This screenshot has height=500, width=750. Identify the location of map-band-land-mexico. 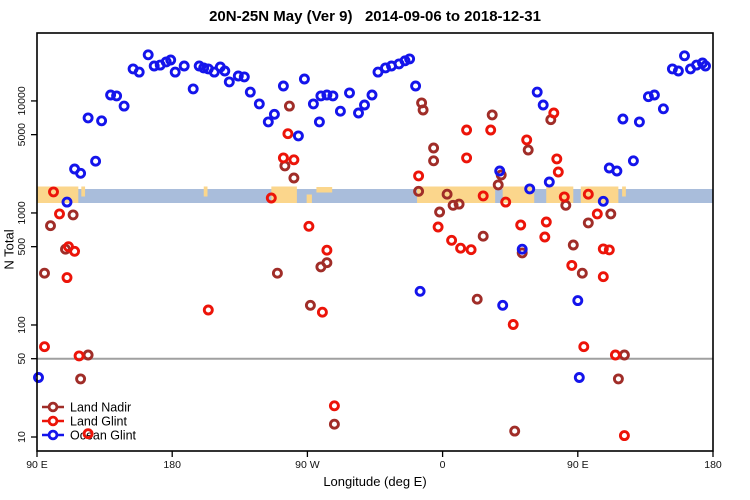
(284, 194).